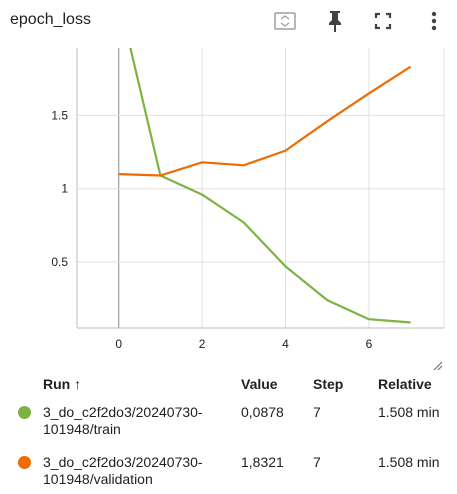  Describe the element at coordinates (262, 412) in the screenshot. I see `run-value: 0,0878` at that location.